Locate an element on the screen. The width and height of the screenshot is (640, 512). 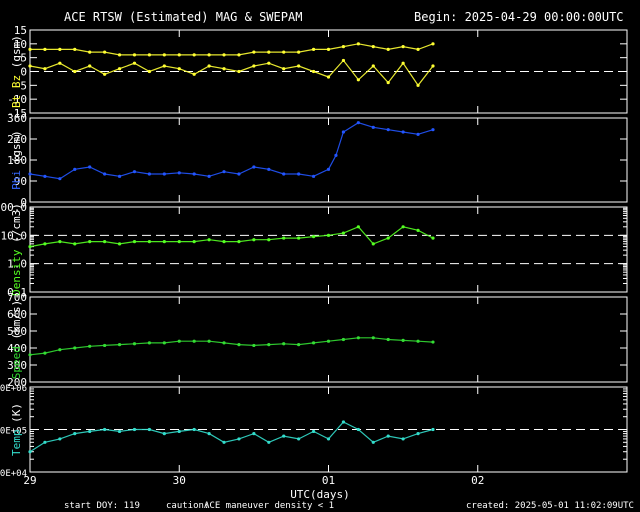
speed-y-tick-label: 300 is located at coordinates (17, 365).